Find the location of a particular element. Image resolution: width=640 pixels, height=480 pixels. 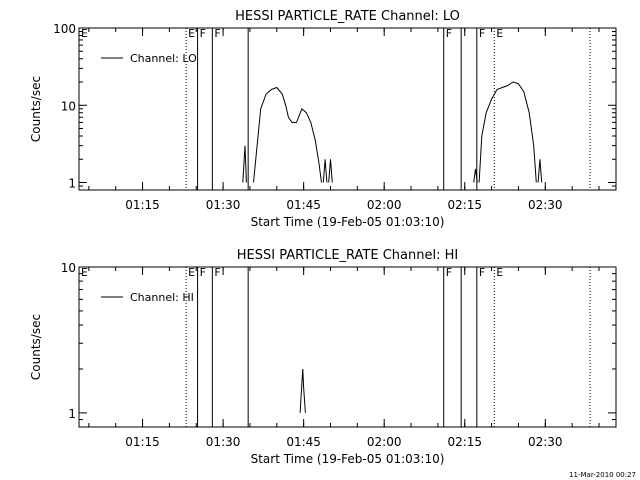

legend-label: Channel: HI is located at coordinates (162, 297).